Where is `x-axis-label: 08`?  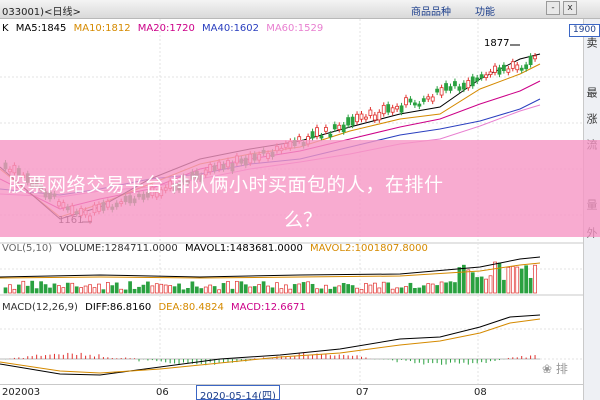 x-axis-label: 08 is located at coordinates (480, 392).